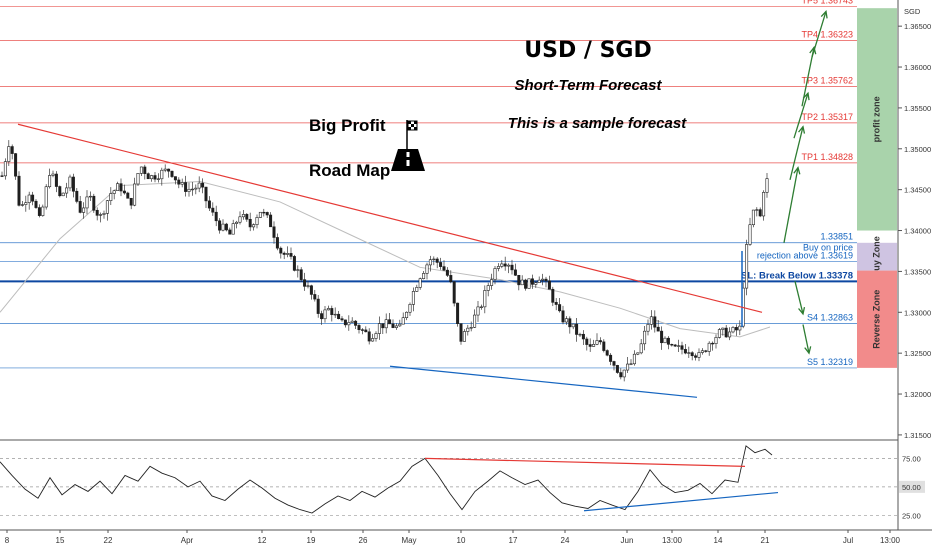 Image resolution: width=932 pixels, height=550 pixels. What do you see at coordinates (7, 540) in the screenshot?
I see `x-tick-label-0: 8` at bounding box center [7, 540].